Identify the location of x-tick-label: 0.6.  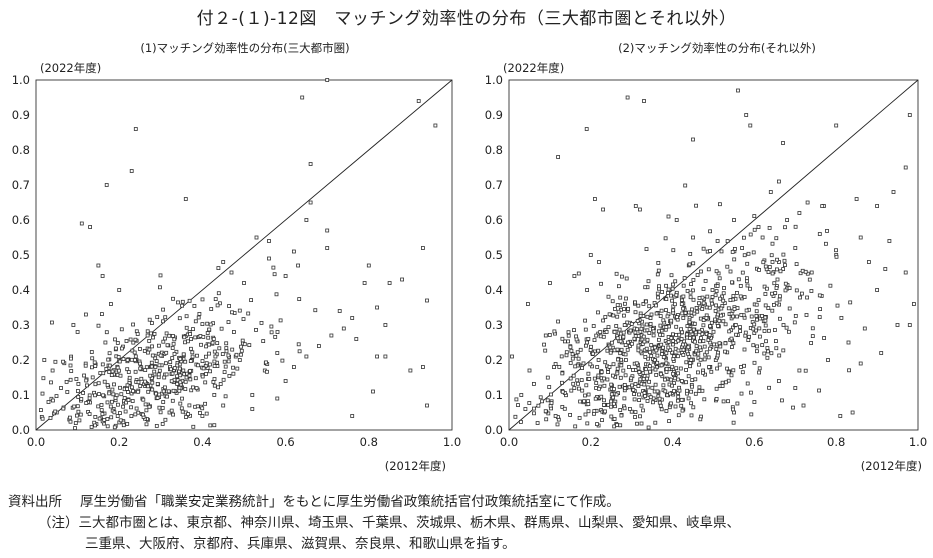
(285, 442).